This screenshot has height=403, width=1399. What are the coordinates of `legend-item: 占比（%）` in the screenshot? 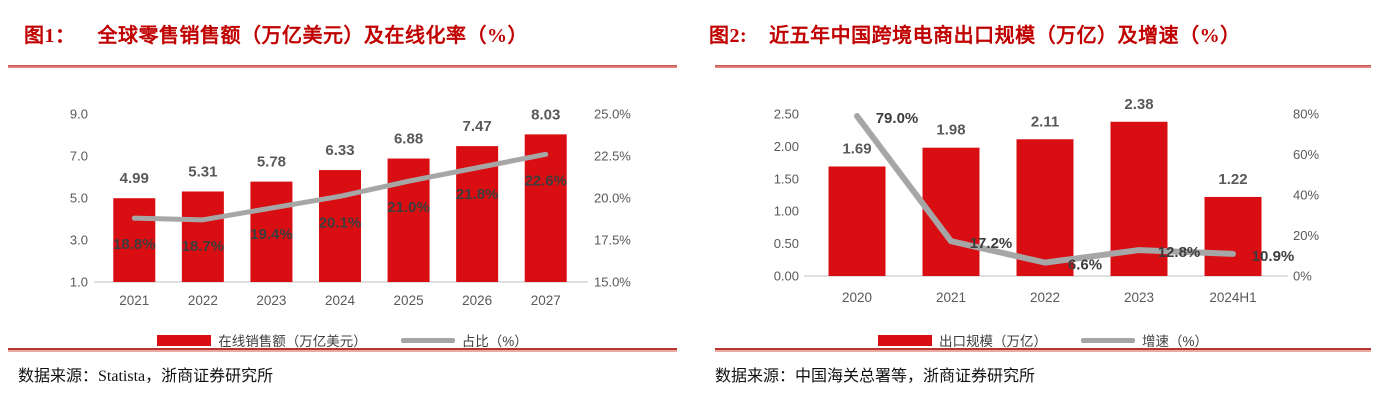 It's located at (464, 340).